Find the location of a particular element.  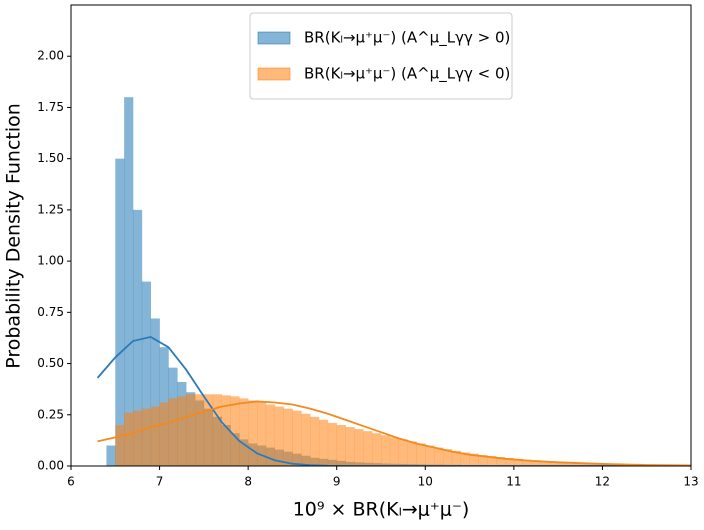

y-tick-label: 1.00 is located at coordinates (50, 261).